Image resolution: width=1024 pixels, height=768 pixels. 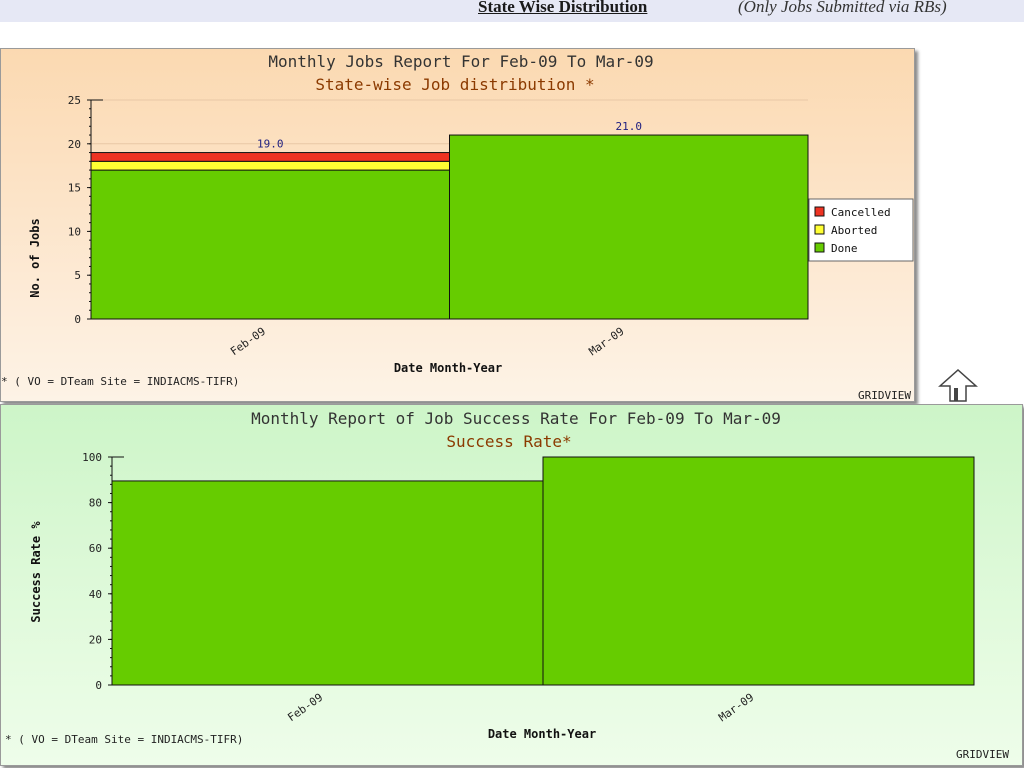 I want to click on section-title-link: State Wise Distribution, so click(x=563, y=8).